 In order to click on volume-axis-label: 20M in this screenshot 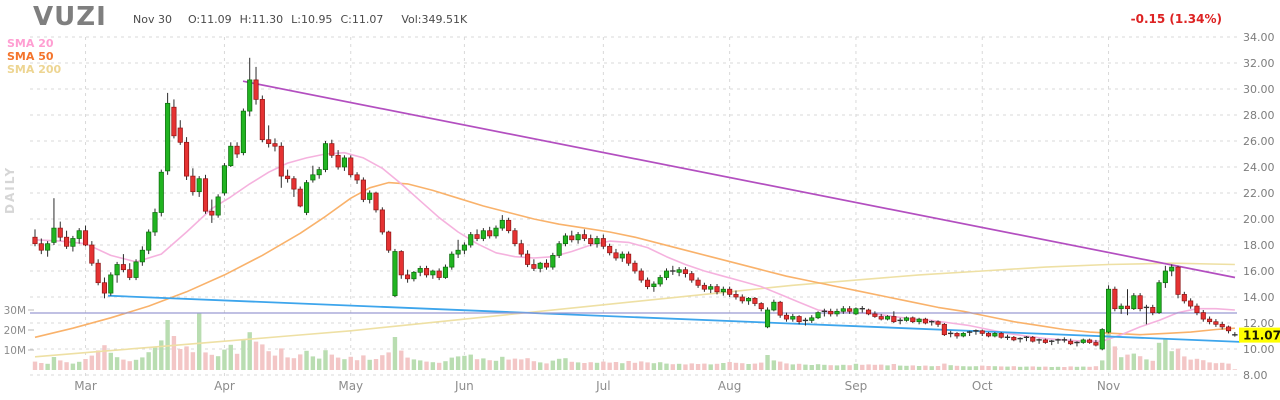, I will do `click(15, 331)`.